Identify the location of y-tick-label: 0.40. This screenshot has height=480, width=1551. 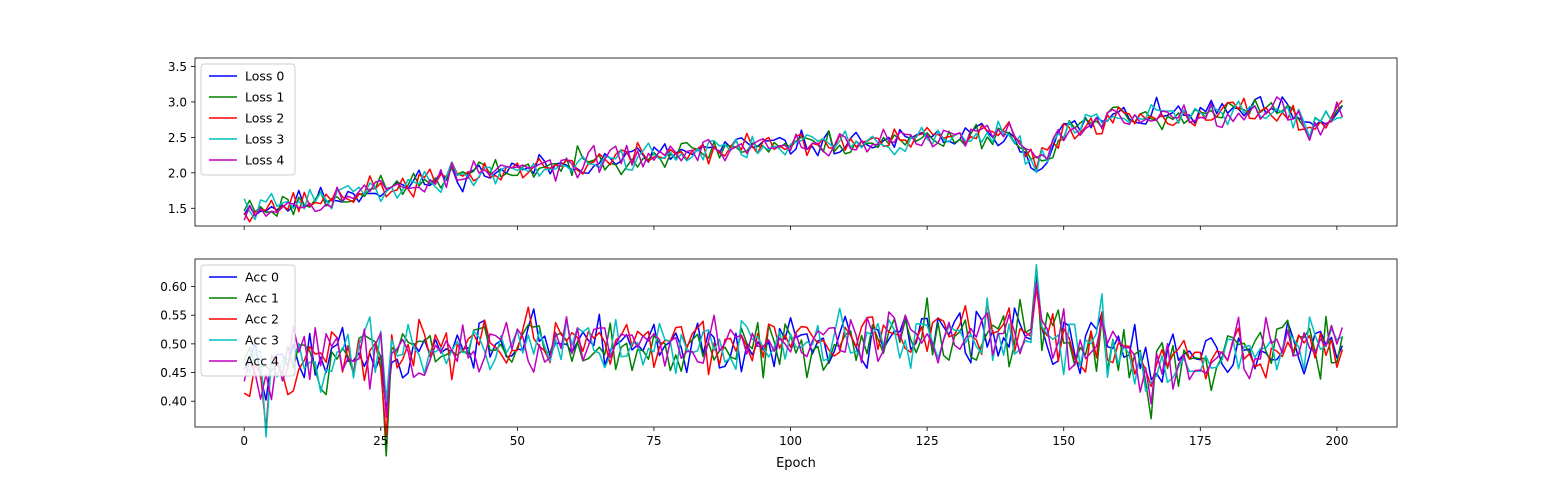
(173, 402).